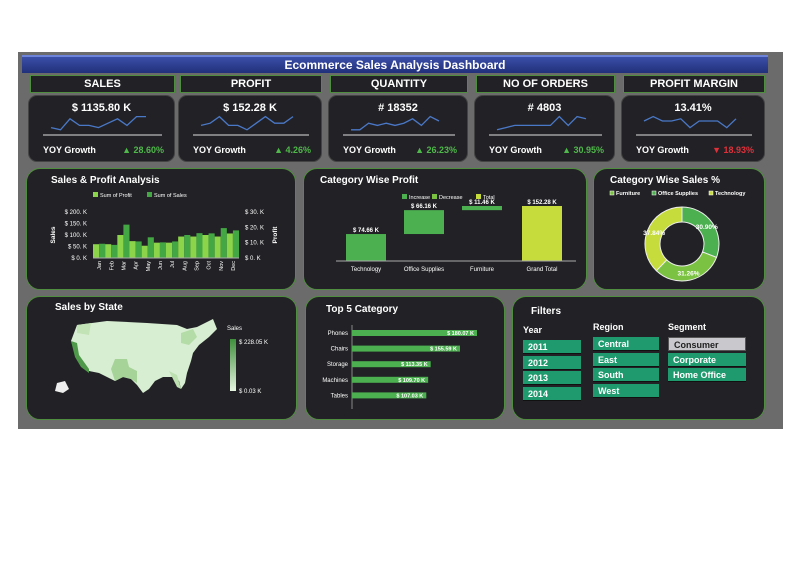  What do you see at coordinates (292, 150) in the screenshot?
I see `yoy-growth: ▲ 4.26%` at bounding box center [292, 150].